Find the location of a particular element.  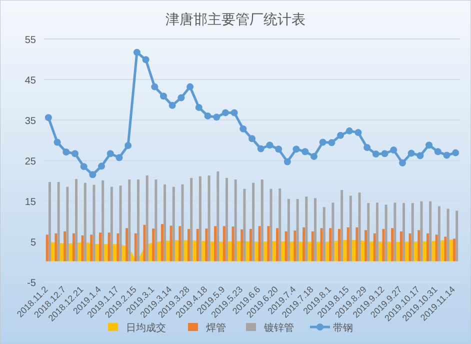

legend-label: 带钢 is located at coordinates (343, 328).